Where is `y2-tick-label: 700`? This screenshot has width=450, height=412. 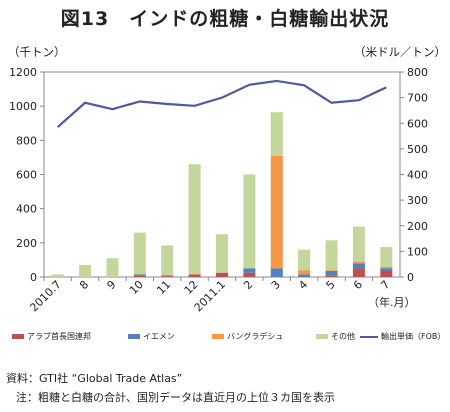
y2-tick-label: 700 is located at coordinates (417, 98).